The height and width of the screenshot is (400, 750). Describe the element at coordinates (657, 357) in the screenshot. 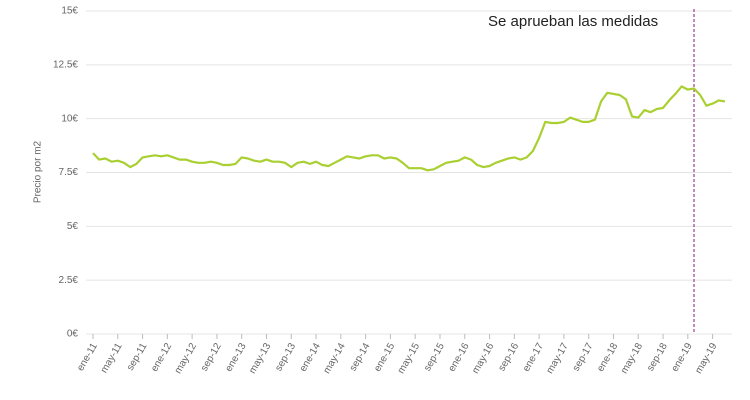

I see `x-tick-label: sep-18` at that location.